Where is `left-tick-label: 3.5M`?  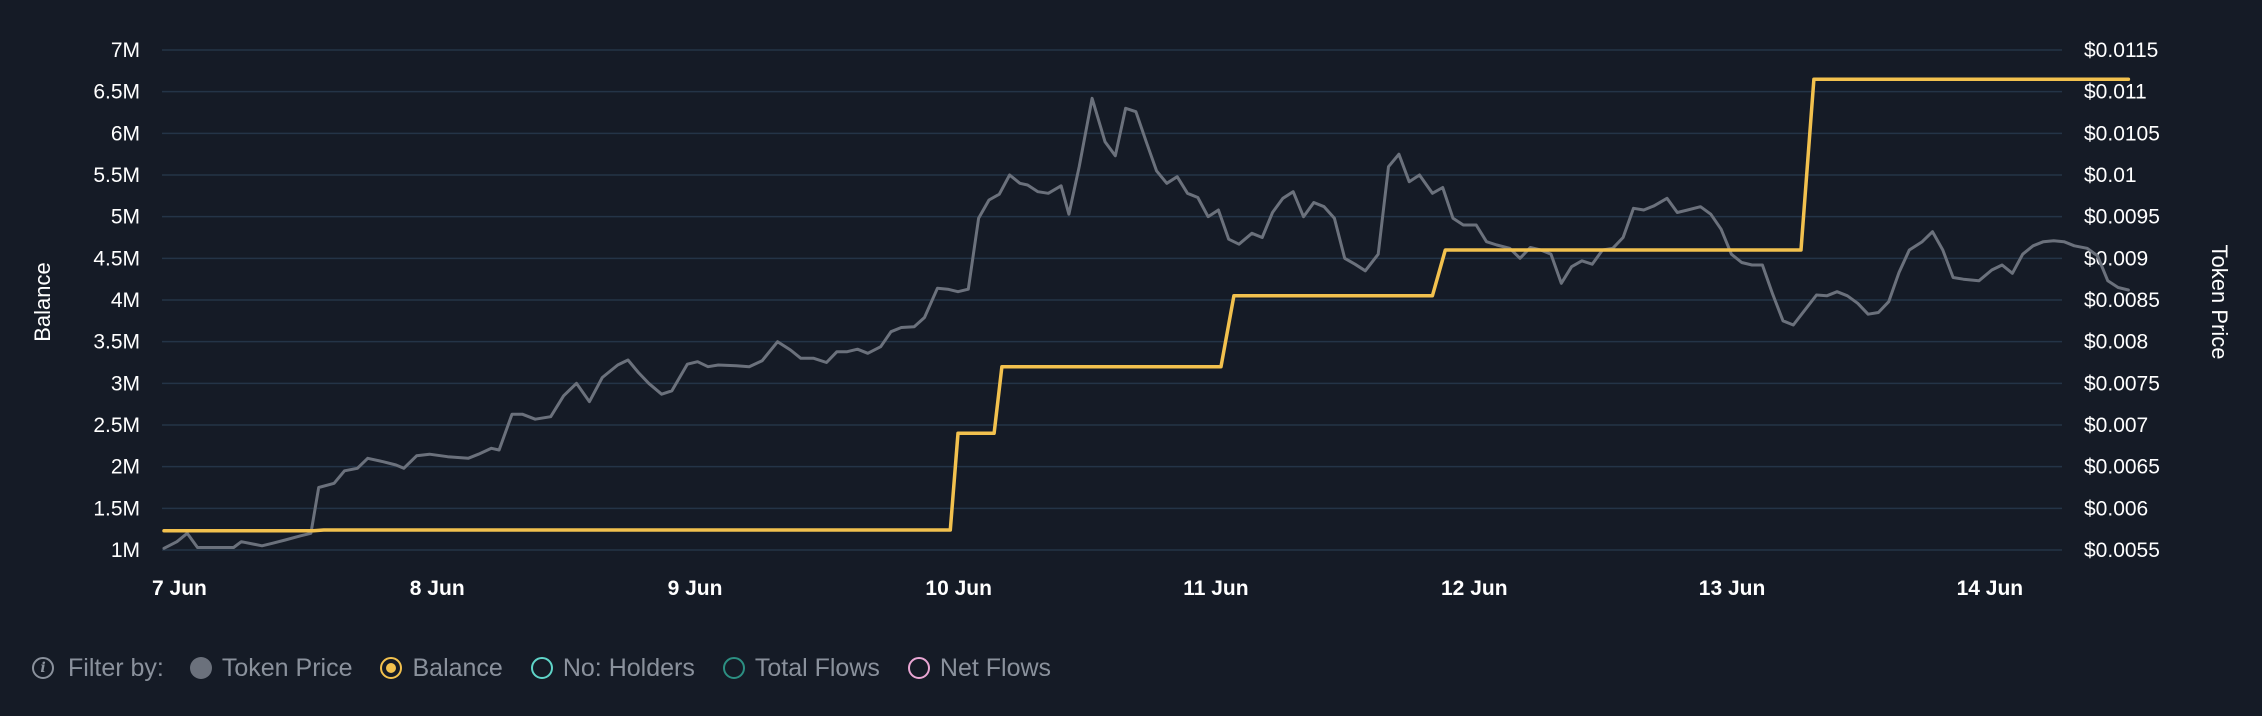 left-tick-label: 3.5M is located at coordinates (116, 342).